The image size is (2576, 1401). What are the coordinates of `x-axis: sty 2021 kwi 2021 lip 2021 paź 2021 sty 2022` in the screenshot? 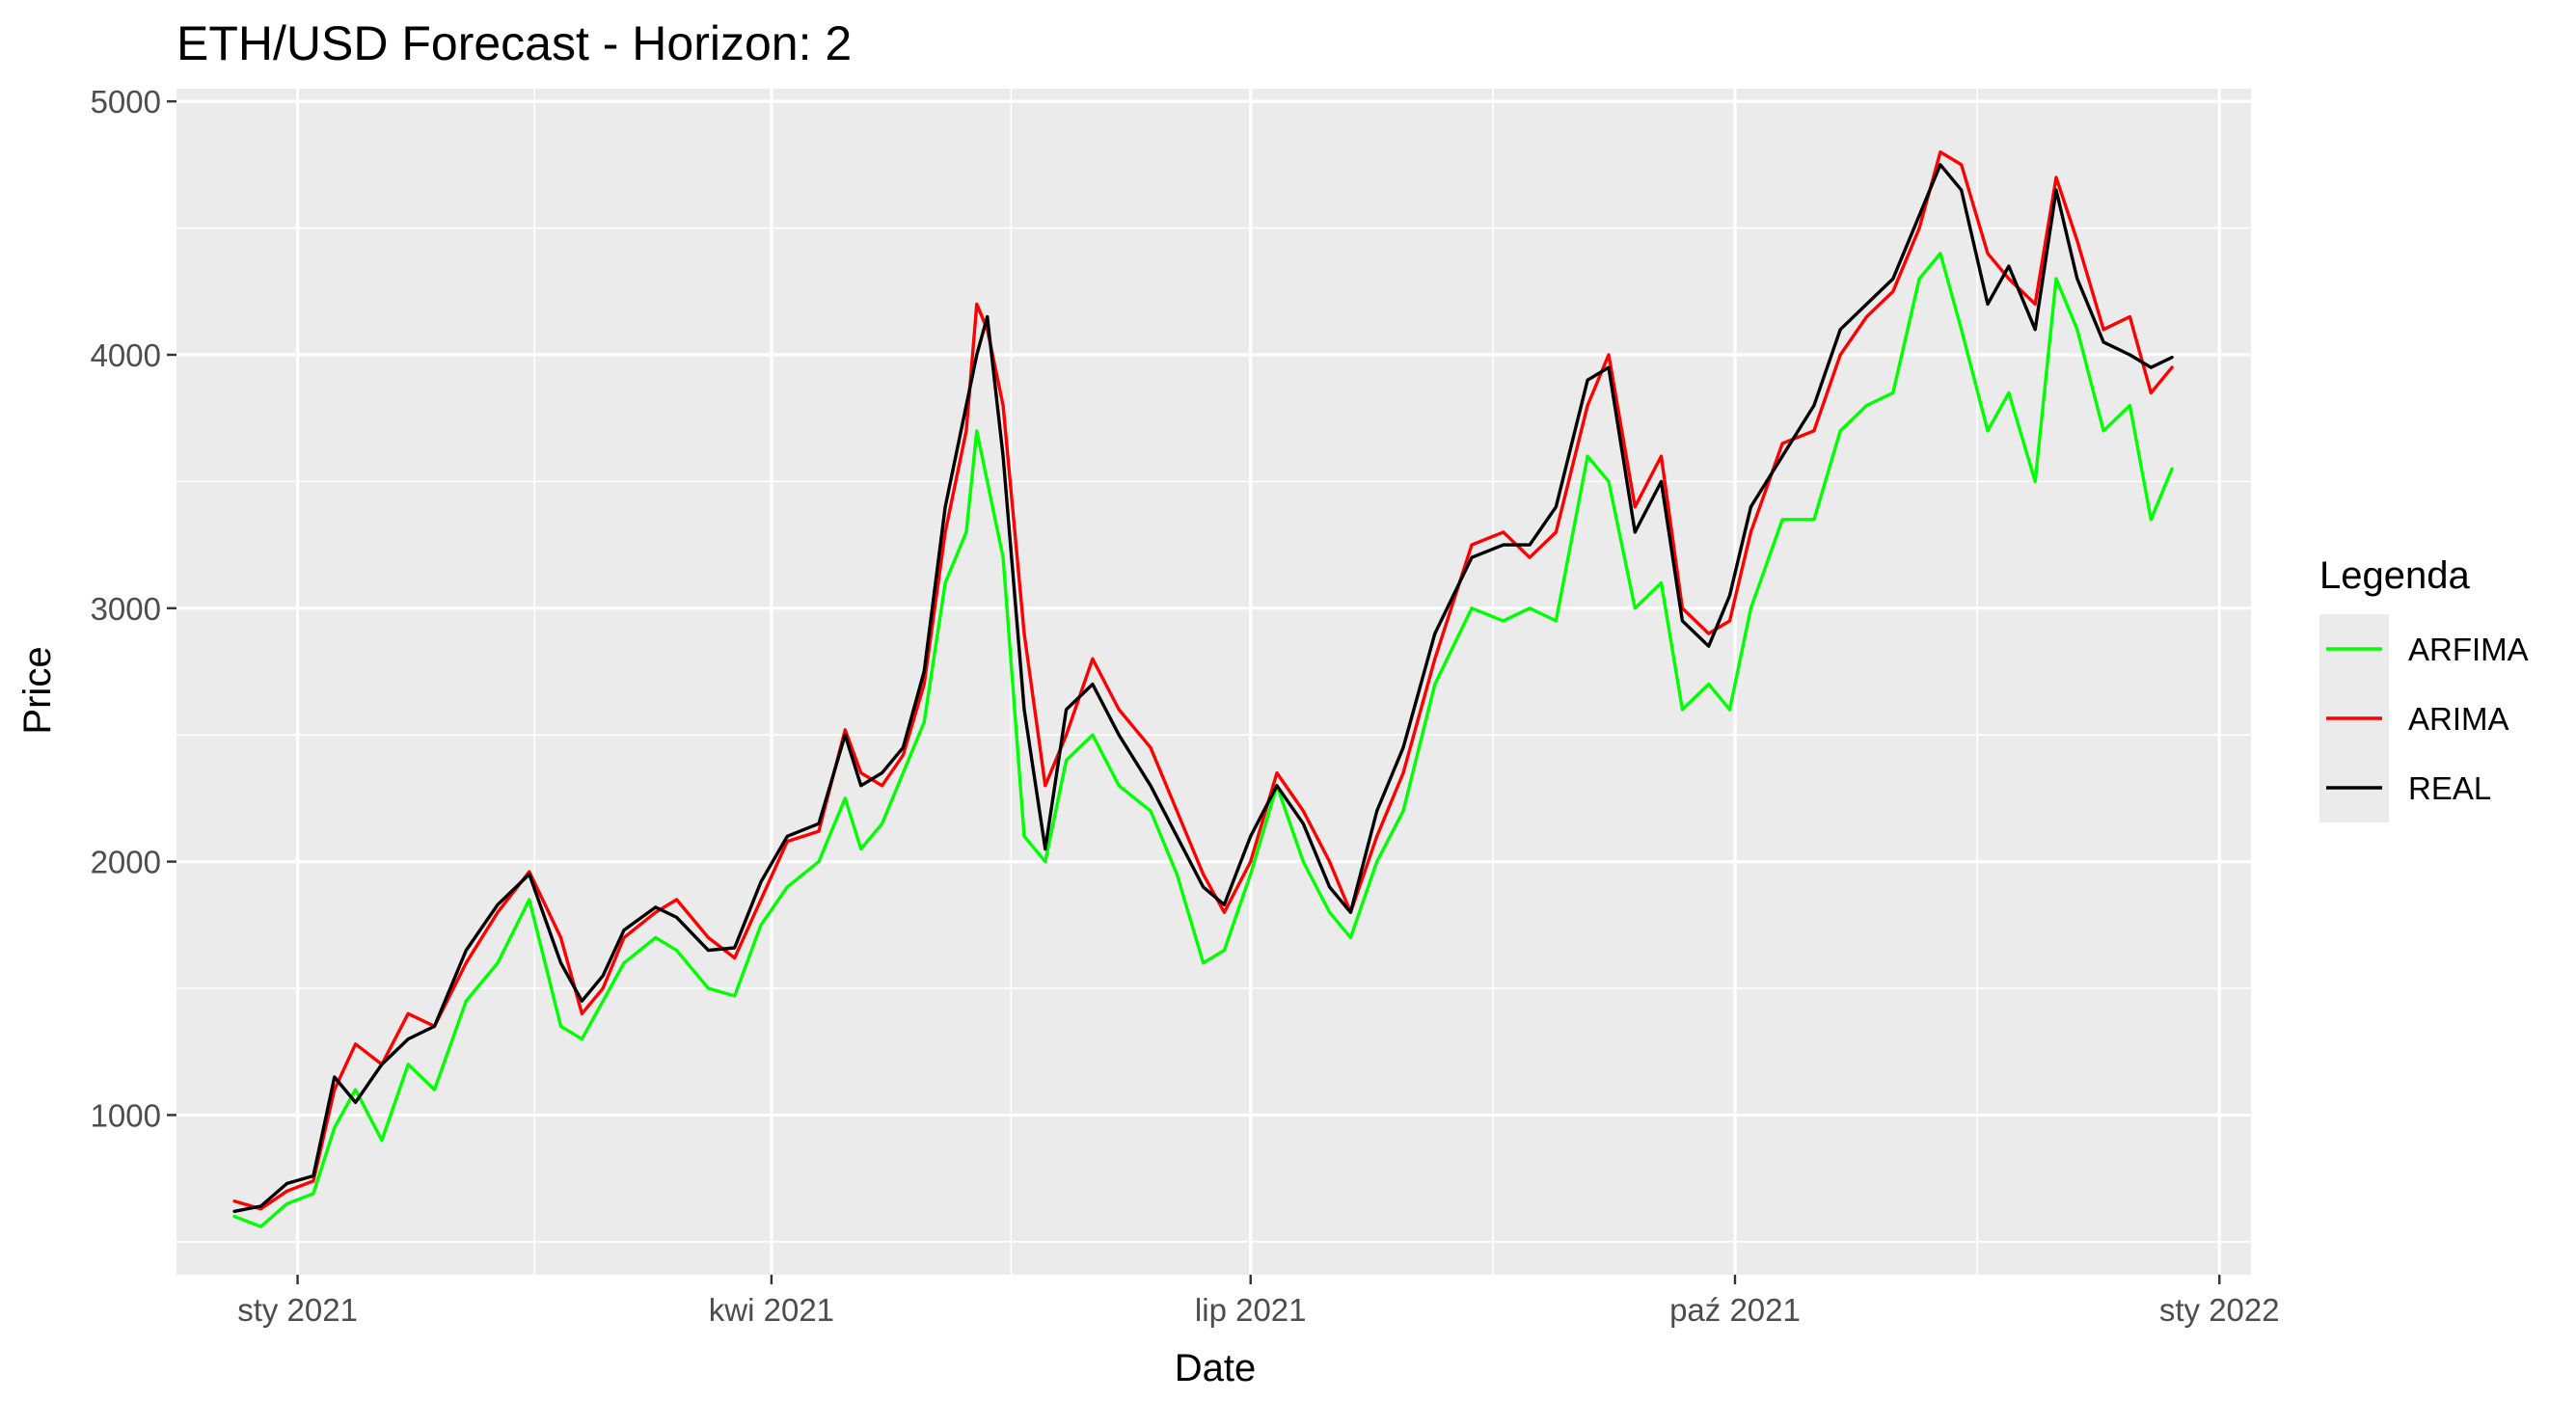 It's located at (1258, 1301).